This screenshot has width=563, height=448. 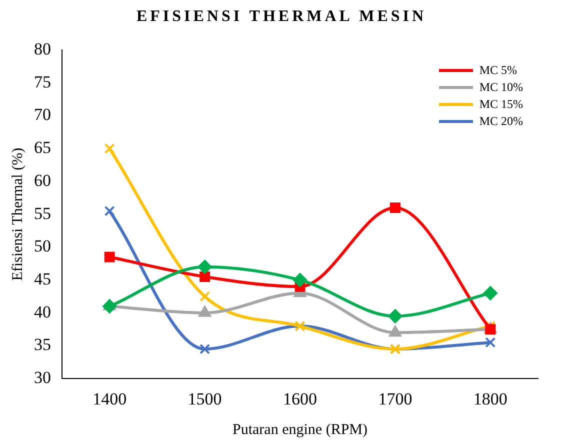 What do you see at coordinates (300, 430) in the screenshot?
I see `x-axis-title: Putaran engine (RPM)` at bounding box center [300, 430].